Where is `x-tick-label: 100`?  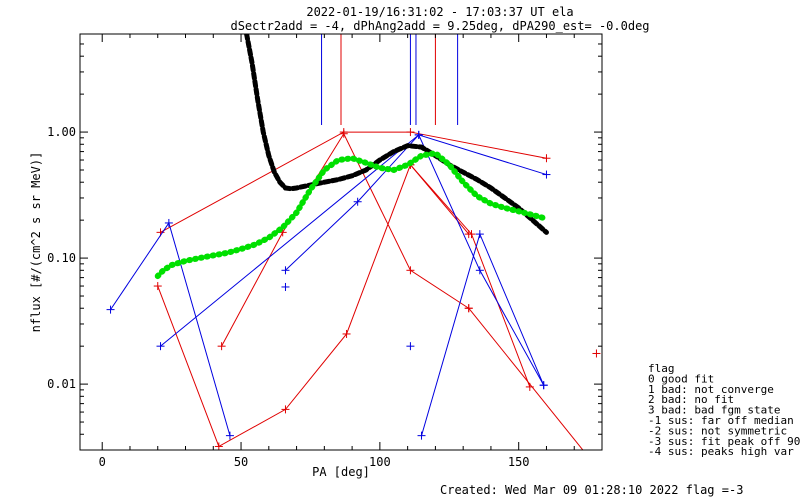 x-tick-label: 100 is located at coordinates (380, 462).